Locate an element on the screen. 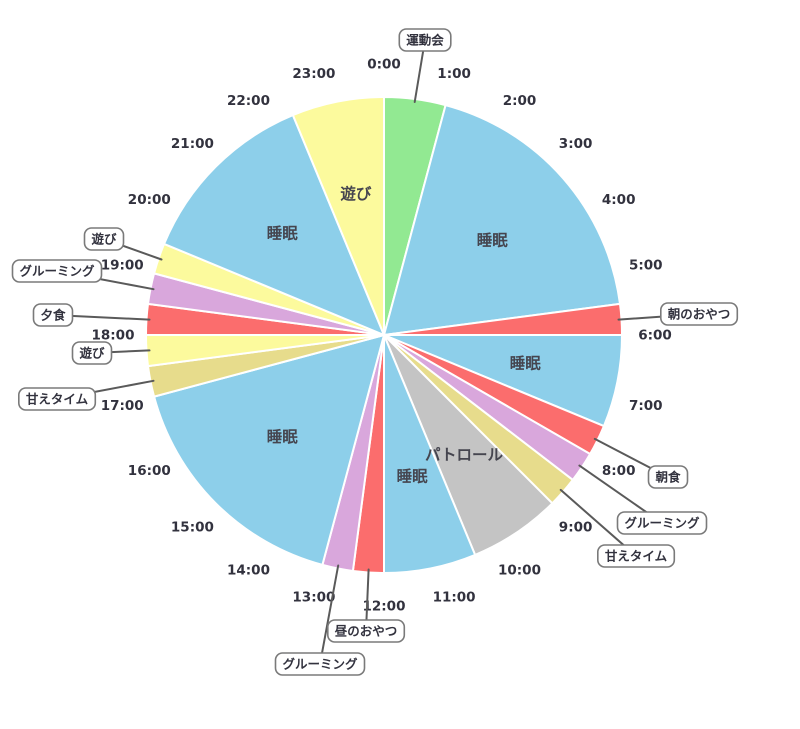  segment-inner-label: パトロール is located at coordinates (464, 455).